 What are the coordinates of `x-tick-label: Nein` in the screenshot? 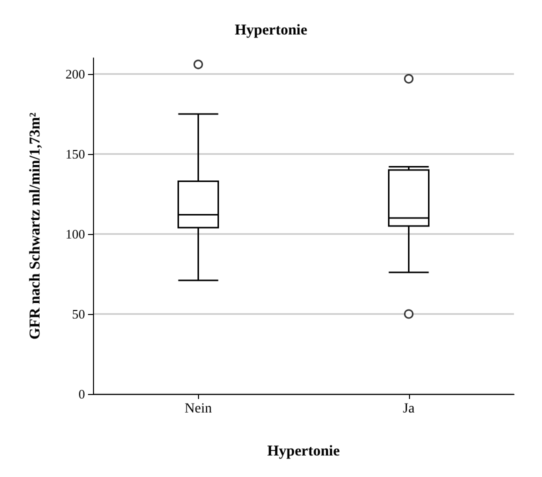 It's located at (198, 409).